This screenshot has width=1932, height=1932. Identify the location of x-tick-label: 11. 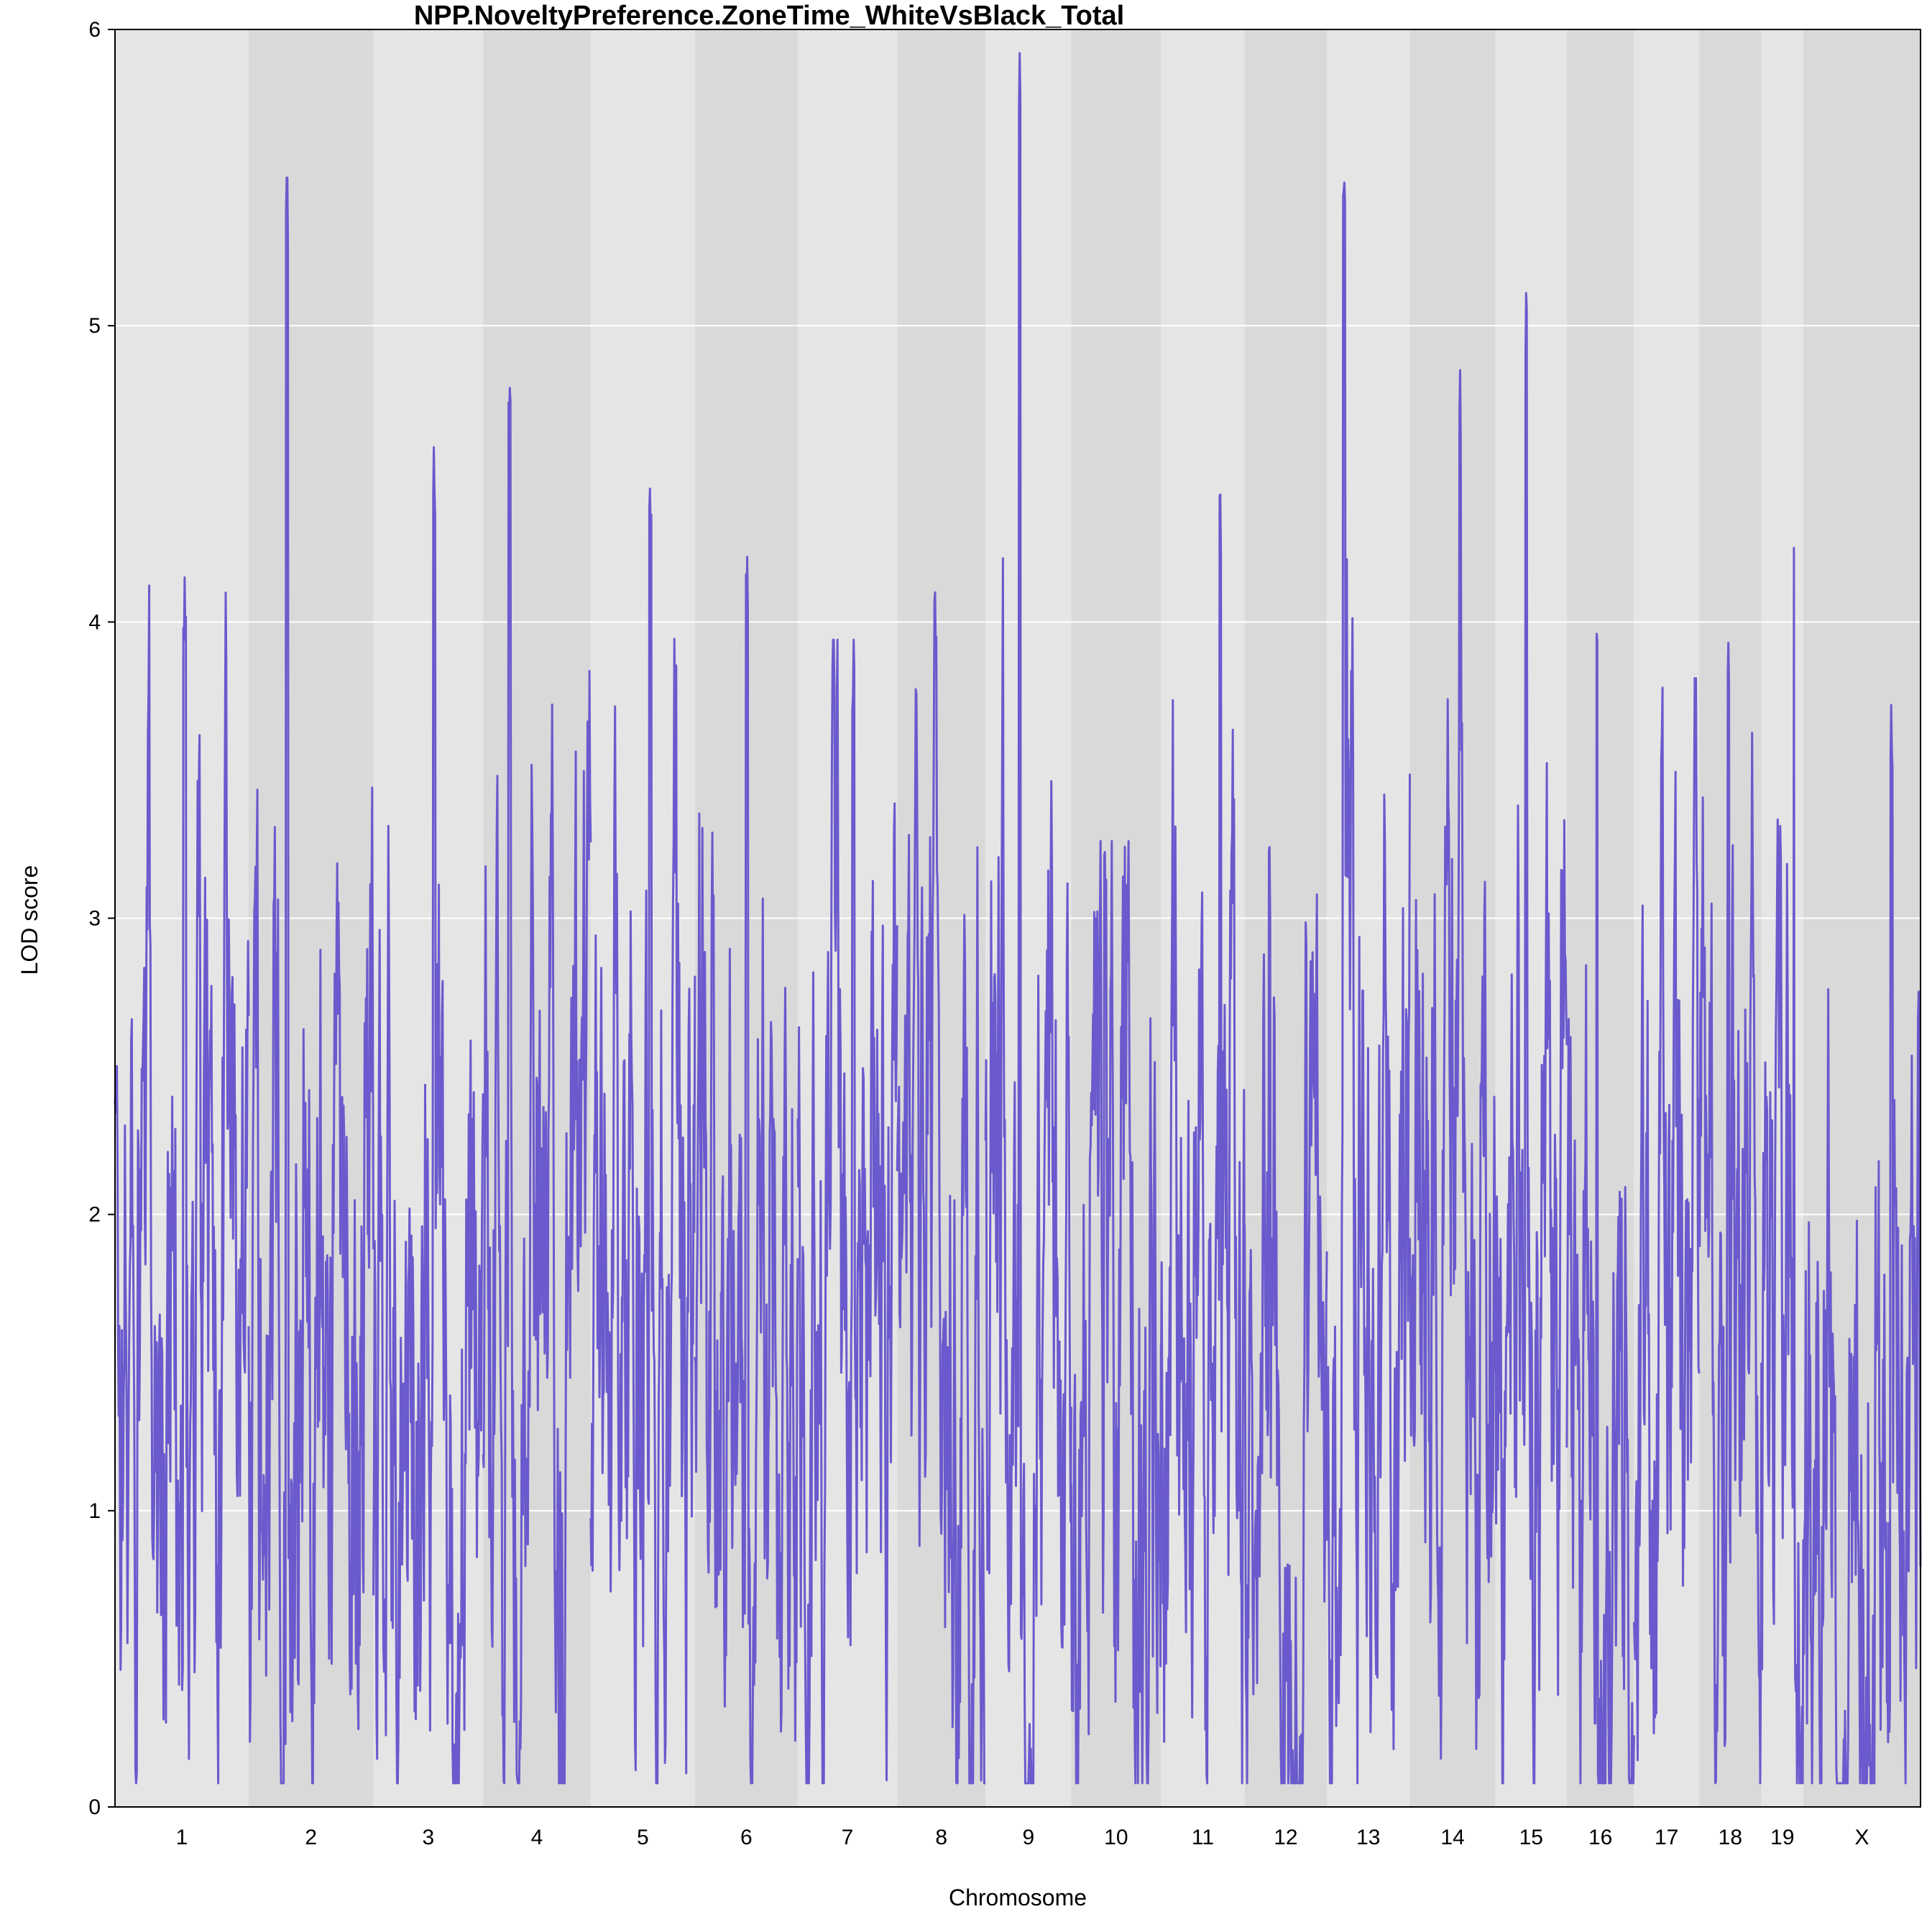
(1203, 1837).